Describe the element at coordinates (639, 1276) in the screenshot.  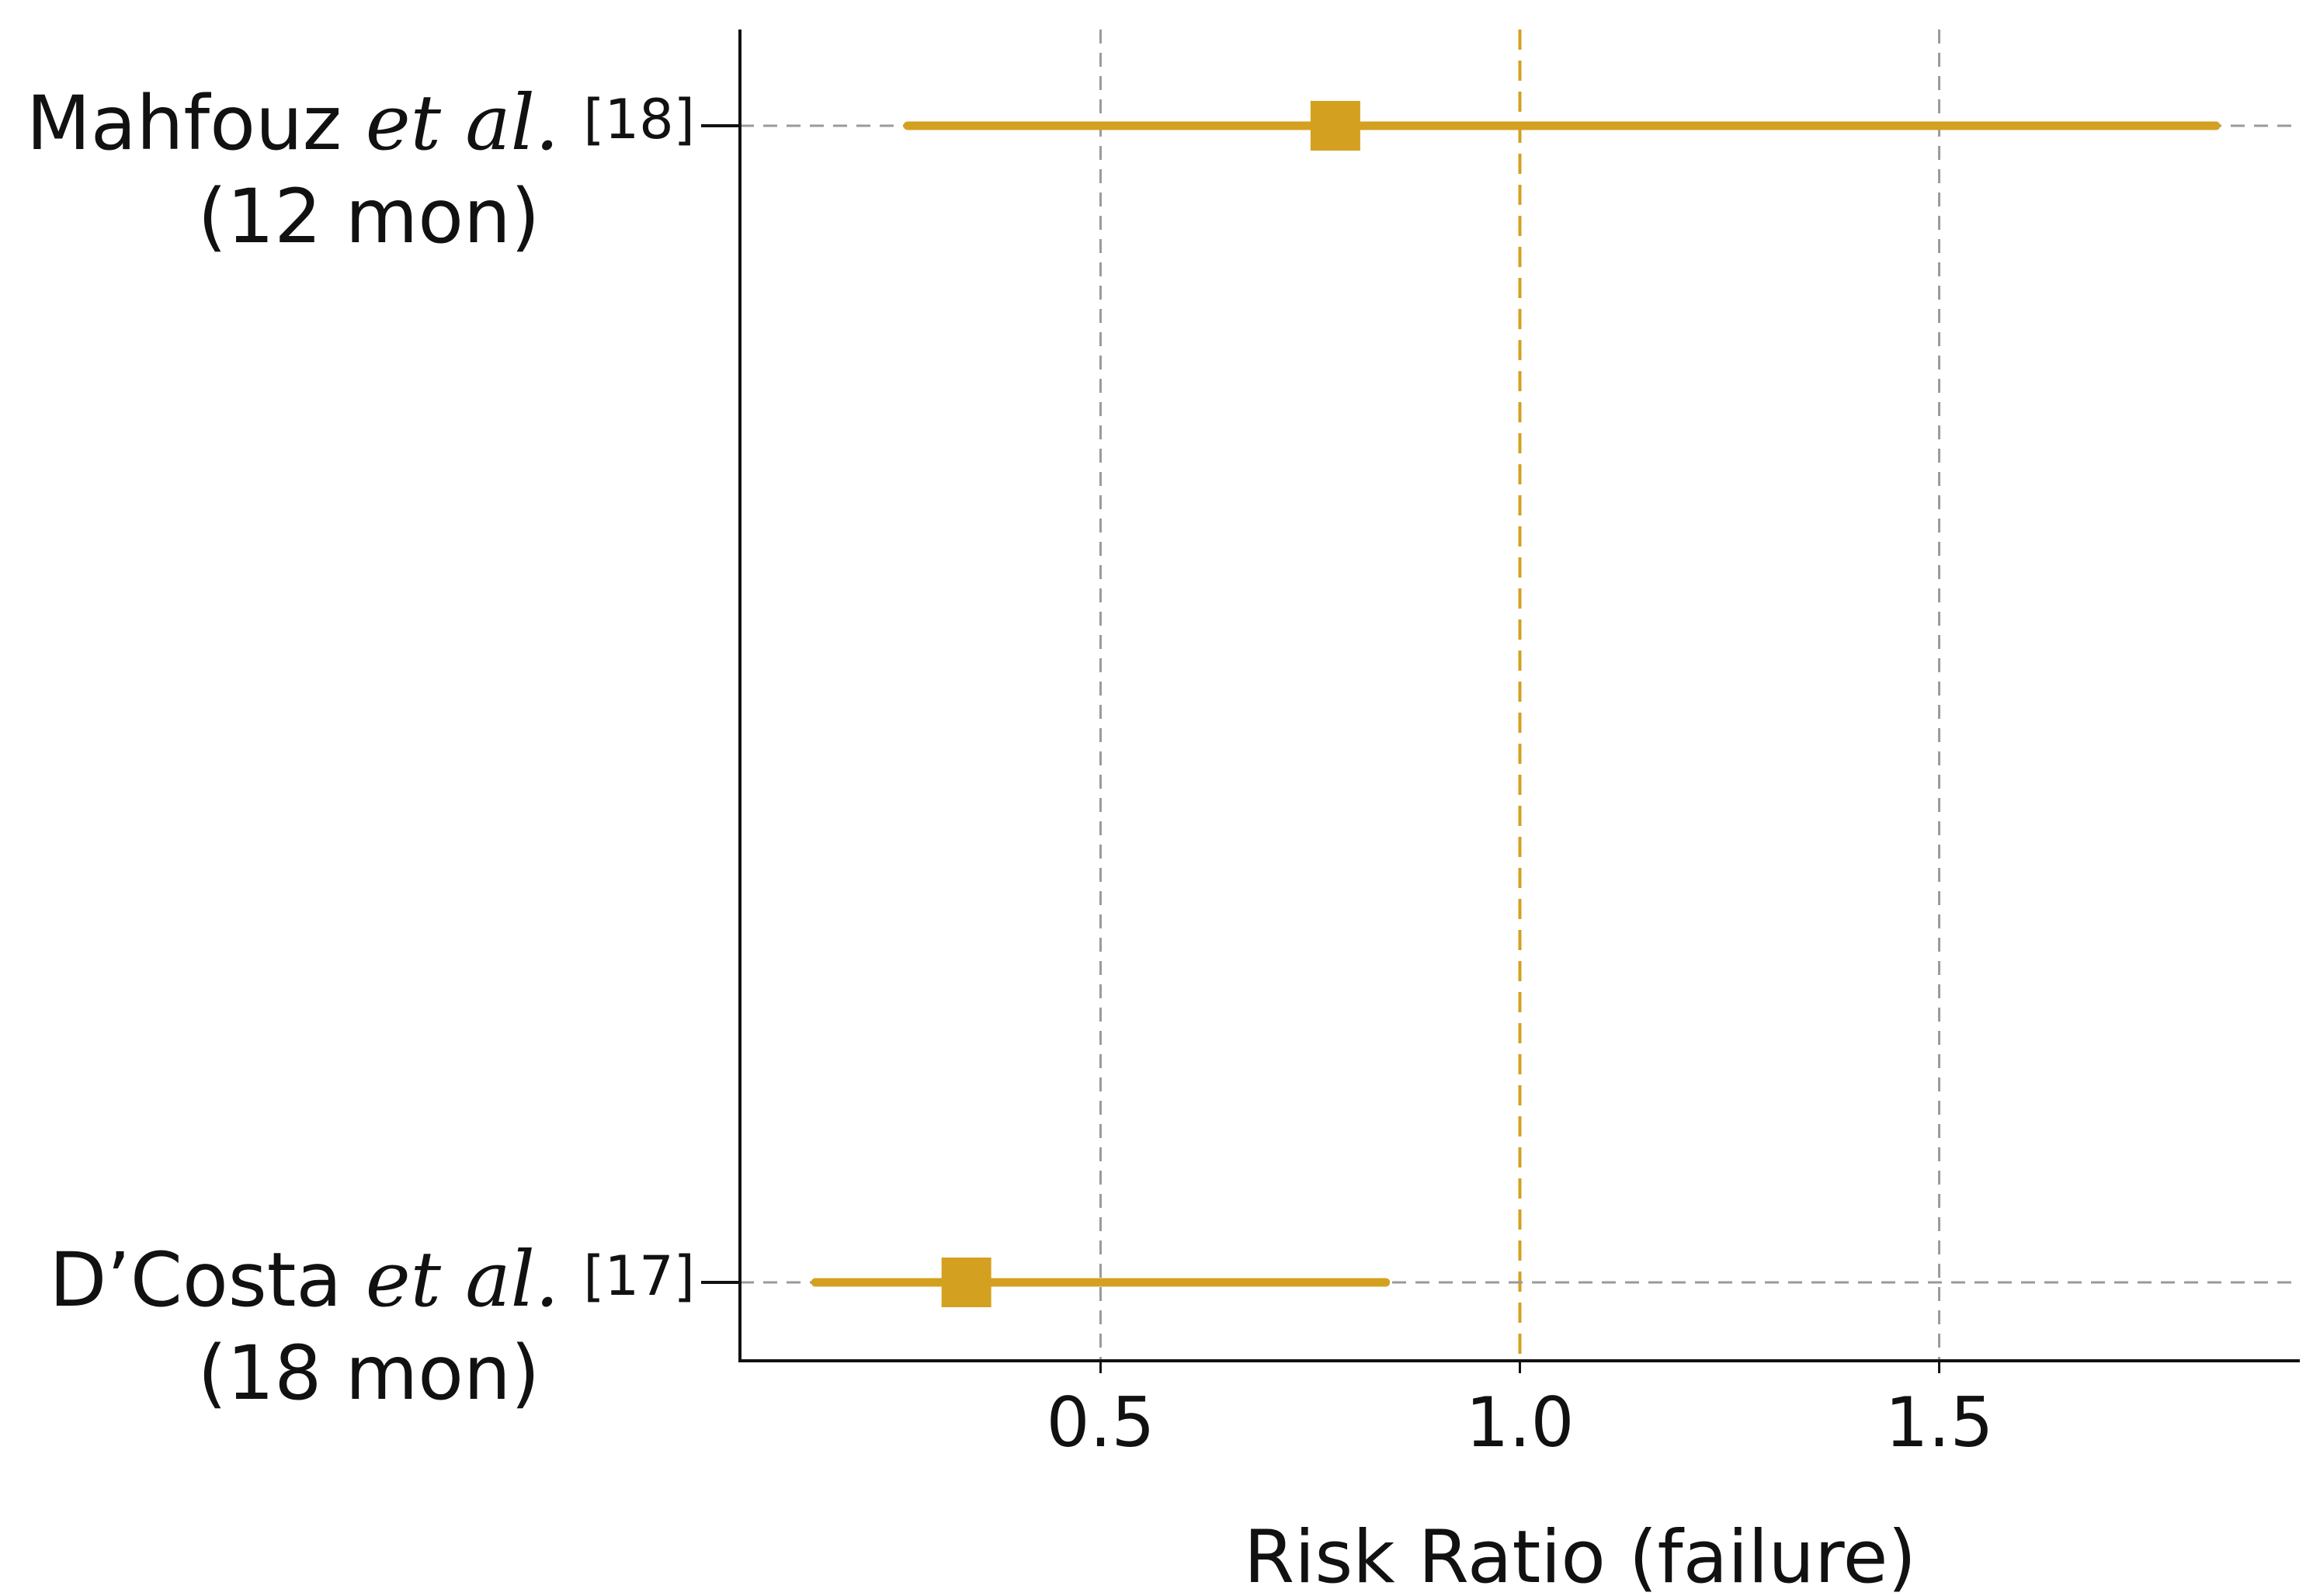
I see `study-ref: [17]` at that location.